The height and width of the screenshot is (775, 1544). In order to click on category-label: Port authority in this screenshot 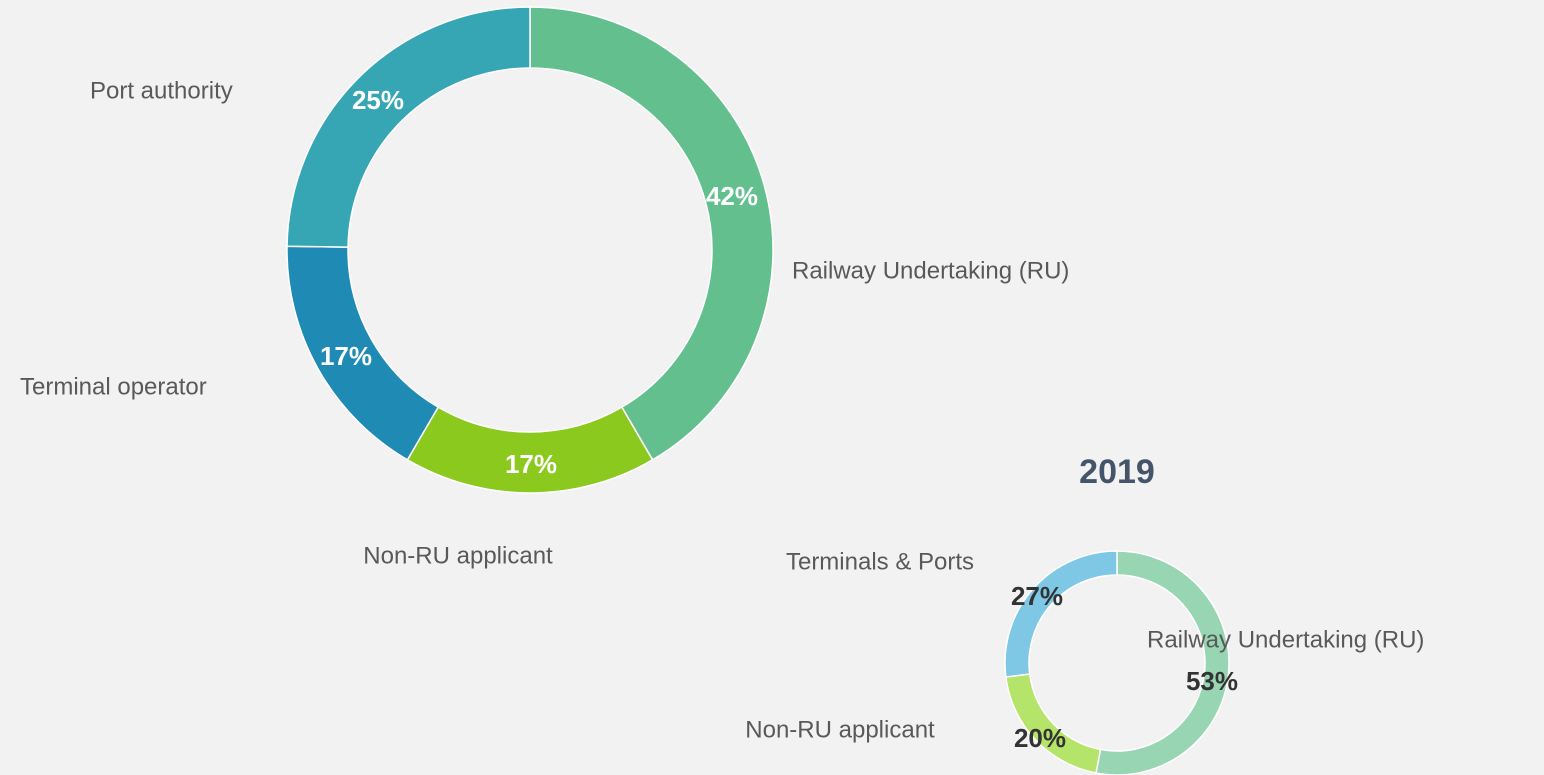, I will do `click(161, 90)`.